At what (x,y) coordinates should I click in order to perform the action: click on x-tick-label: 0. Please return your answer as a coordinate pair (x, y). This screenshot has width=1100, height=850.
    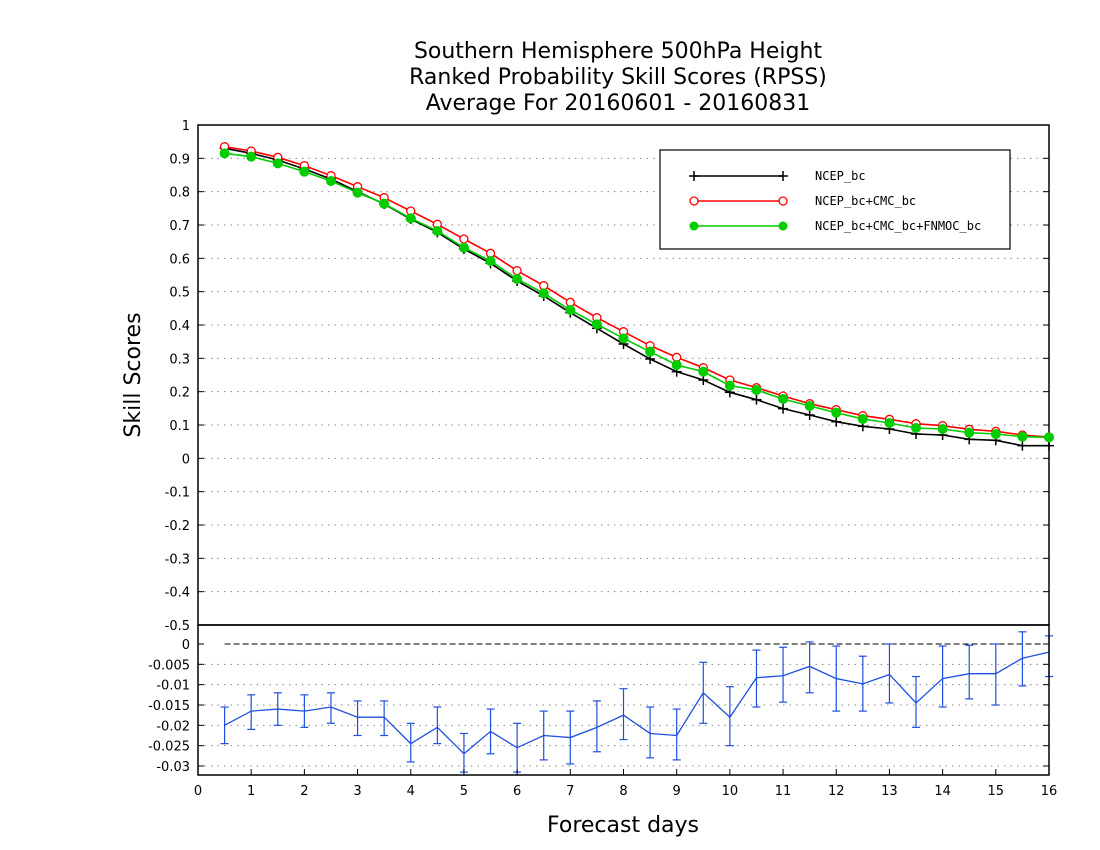
    Looking at the image, I should click on (198, 791).